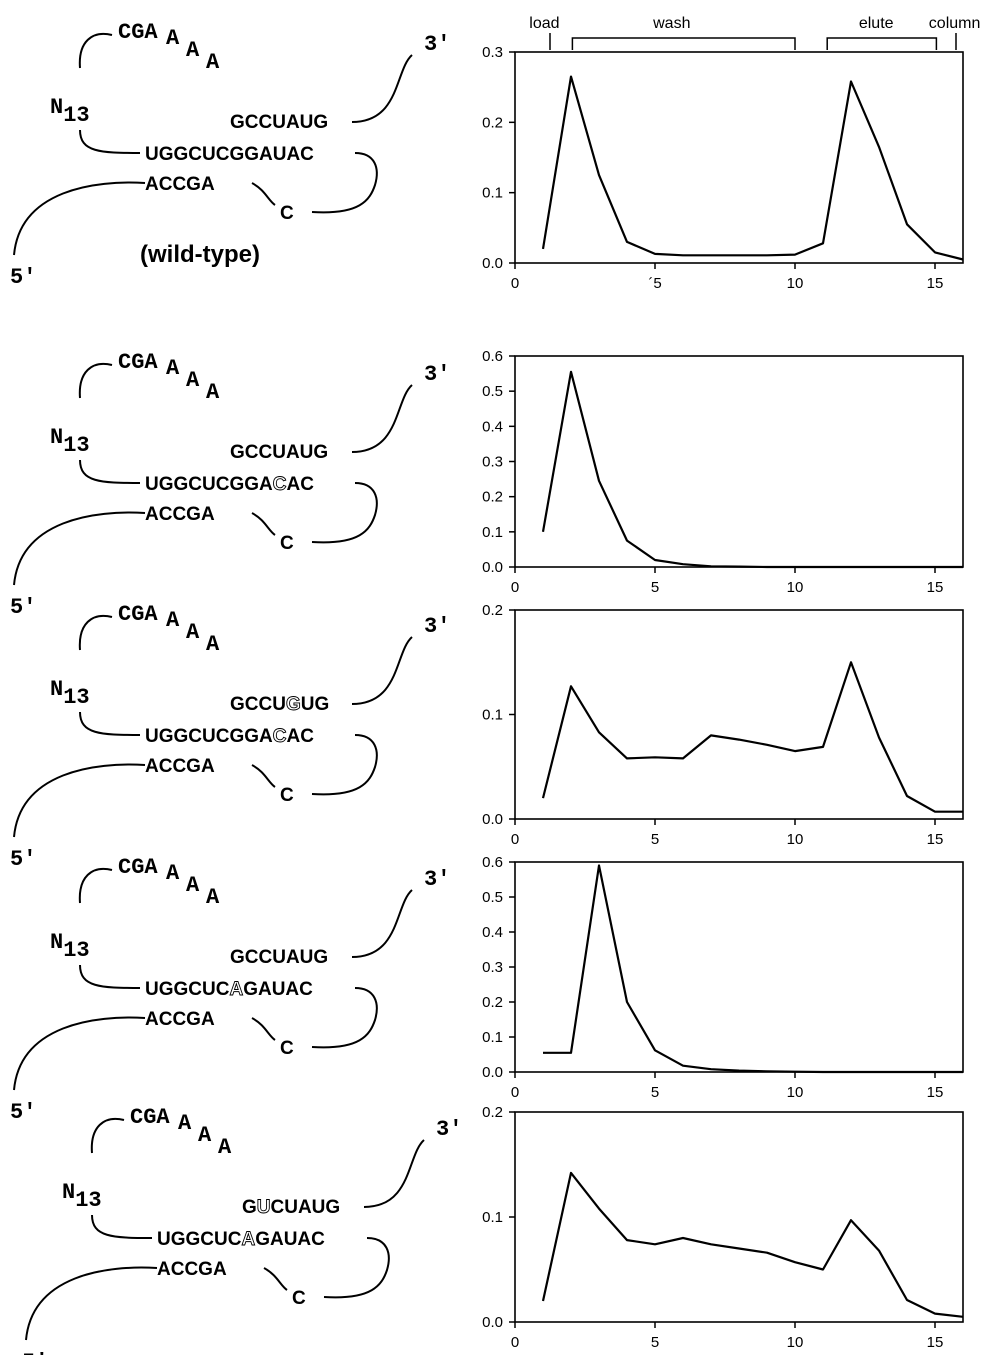 The height and width of the screenshot is (1355, 995). Describe the element at coordinates (200, 254) in the screenshot. I see `wild-type-label: (wild-type)` at that location.